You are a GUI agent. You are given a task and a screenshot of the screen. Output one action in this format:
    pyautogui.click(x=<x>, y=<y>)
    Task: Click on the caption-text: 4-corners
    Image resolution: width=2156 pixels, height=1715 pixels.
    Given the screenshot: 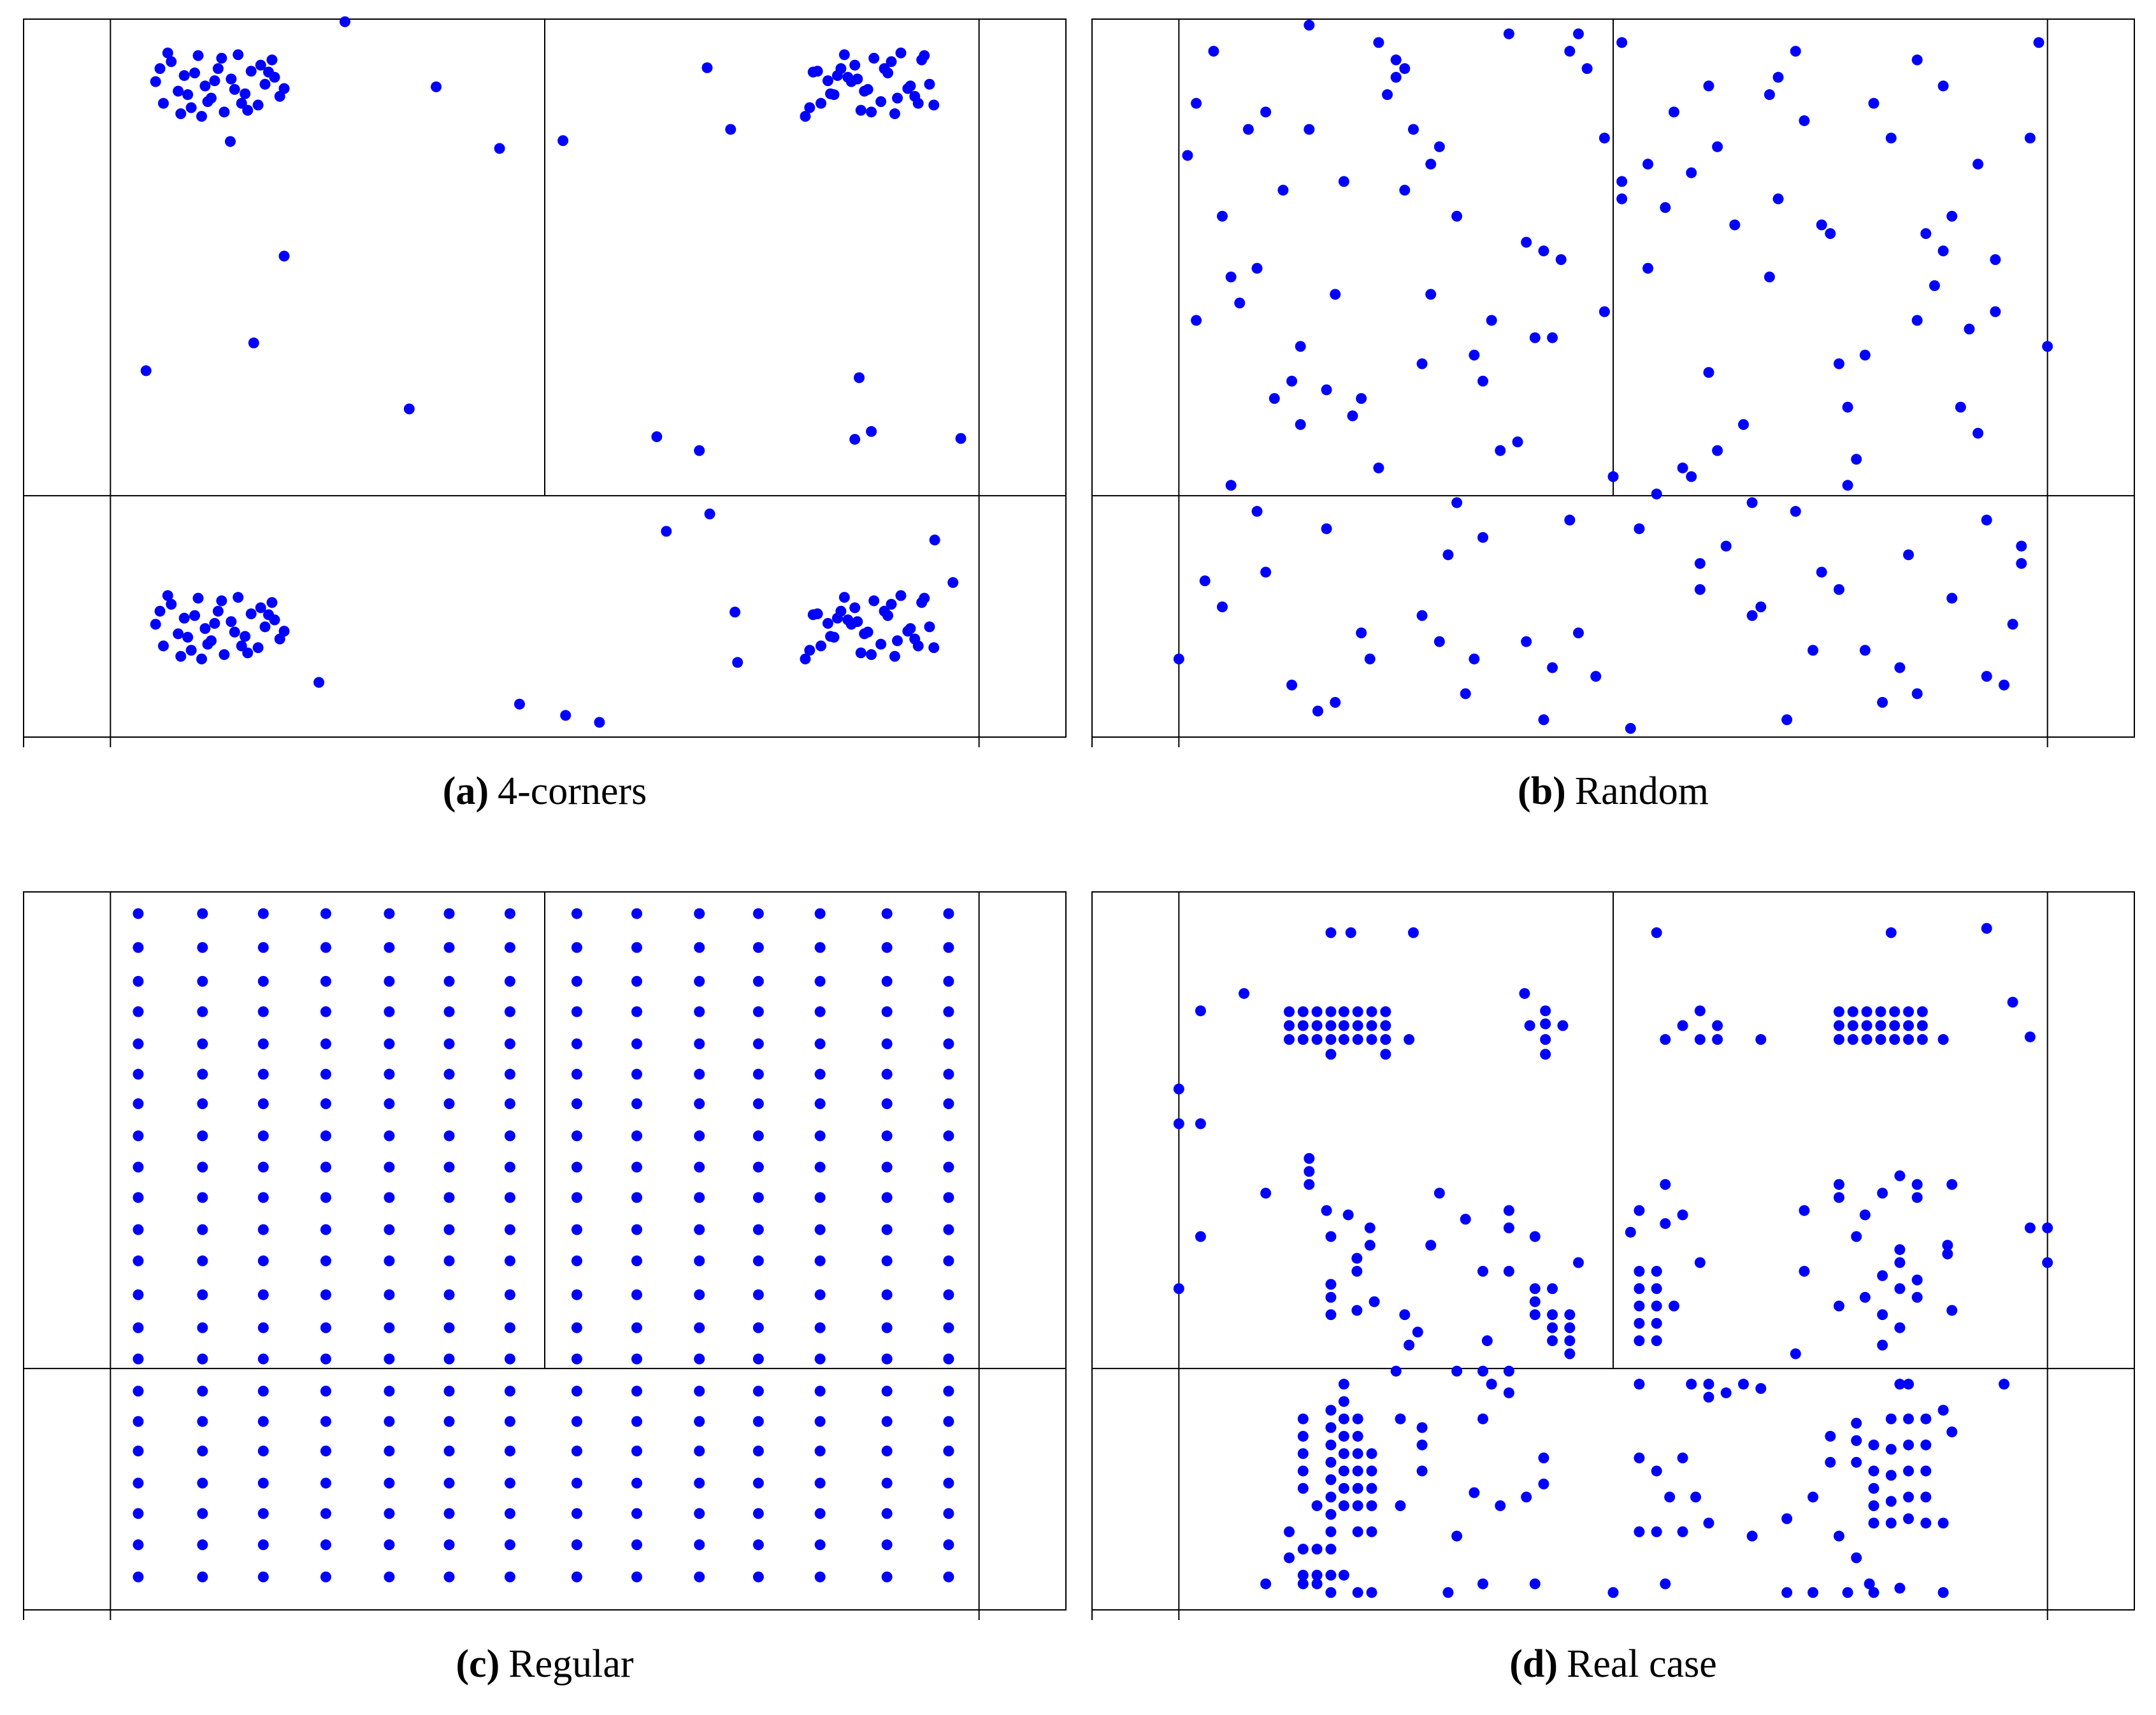 What is the action you would take?
    pyautogui.click(x=572, y=791)
    